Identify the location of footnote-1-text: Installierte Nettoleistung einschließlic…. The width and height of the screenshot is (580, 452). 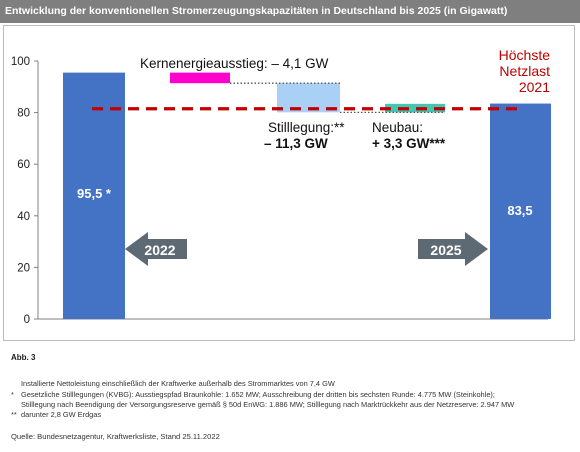
(178, 383).